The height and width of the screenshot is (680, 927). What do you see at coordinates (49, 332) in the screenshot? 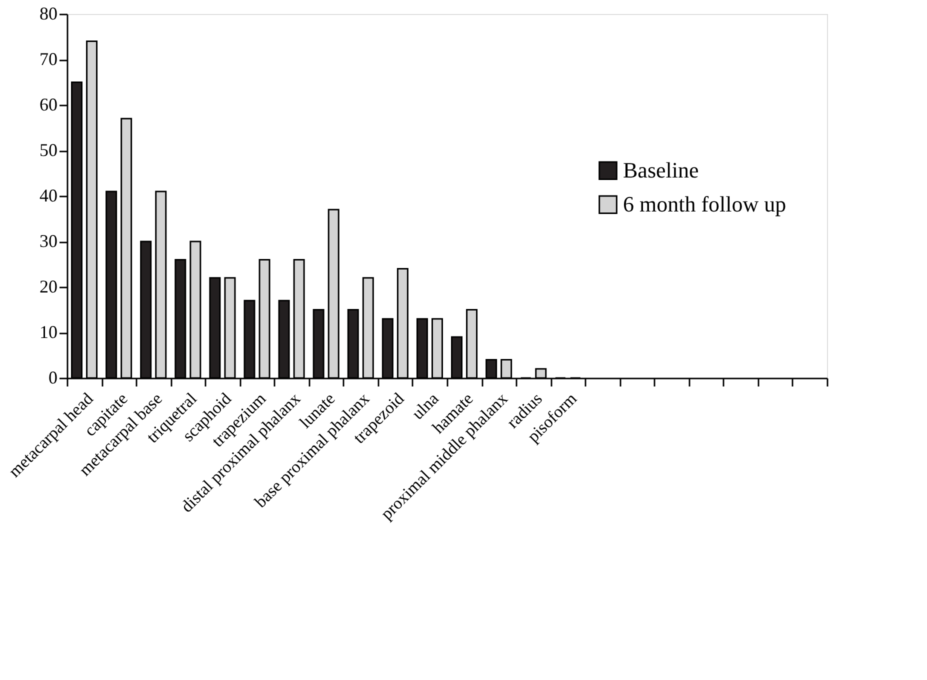
I see `y-tick-label: 10` at bounding box center [49, 332].